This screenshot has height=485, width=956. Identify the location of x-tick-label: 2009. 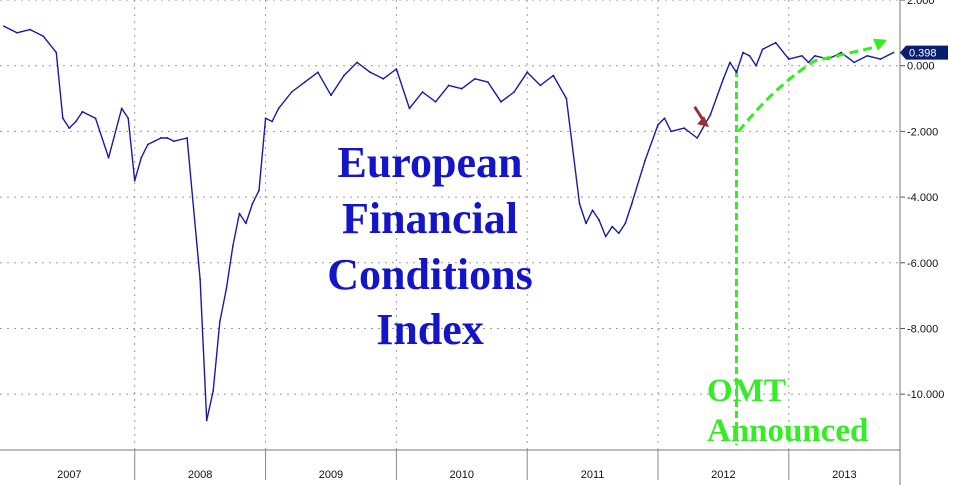
(331, 475).